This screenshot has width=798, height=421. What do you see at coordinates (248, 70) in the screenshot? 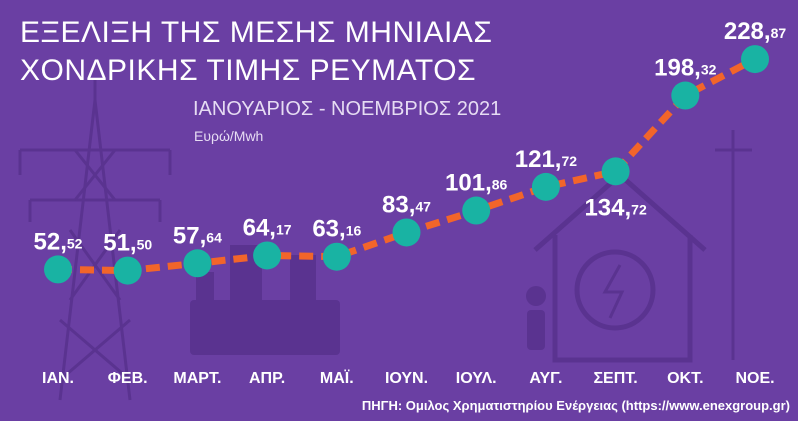
I see `chart-title-line-2: ΧΟΝΔΡΙΚΗΣ ΤΙΜΗΣ ΡΕΥΜΑΤΟΣ` at bounding box center [248, 70].